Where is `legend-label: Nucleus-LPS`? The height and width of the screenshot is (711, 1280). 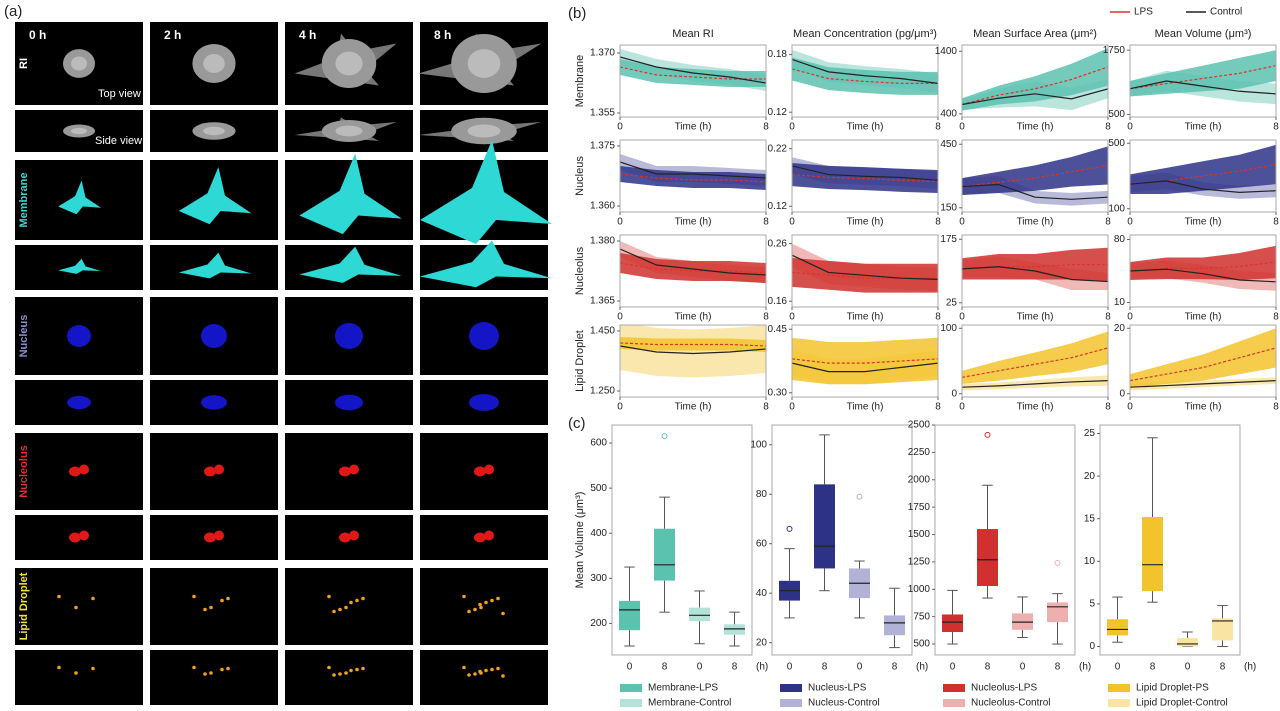
legend-label: Nucleus-LPS is located at coordinates (837, 688).